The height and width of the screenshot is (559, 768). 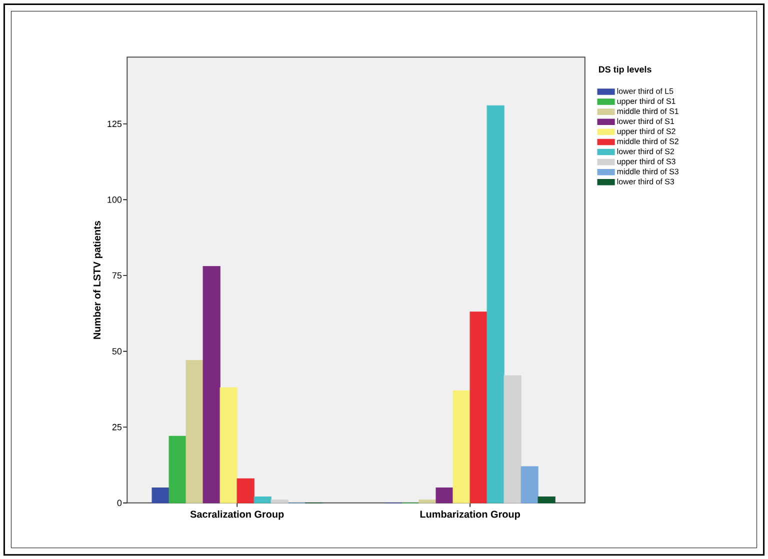 I want to click on legend-title: DS tip levels, so click(x=625, y=70).